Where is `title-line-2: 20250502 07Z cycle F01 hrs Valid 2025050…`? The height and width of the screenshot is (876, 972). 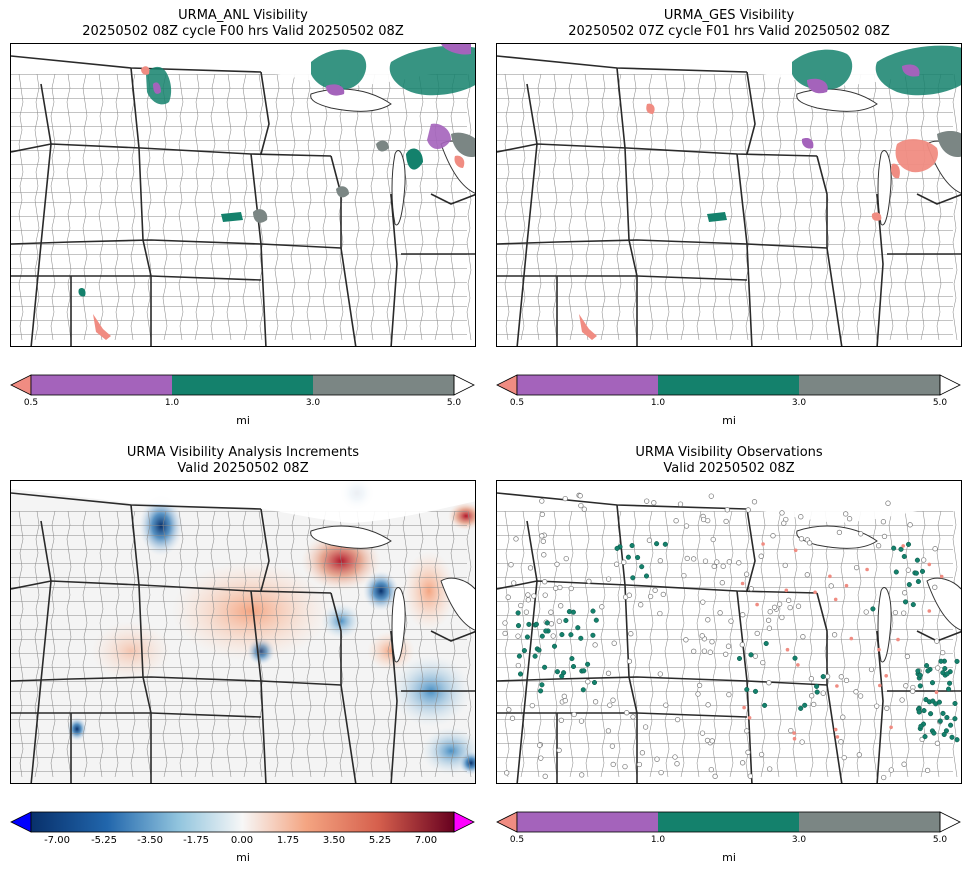
title-line-2: 20250502 07Z cycle F01 hrs Valid 2025050… is located at coordinates (729, 31).